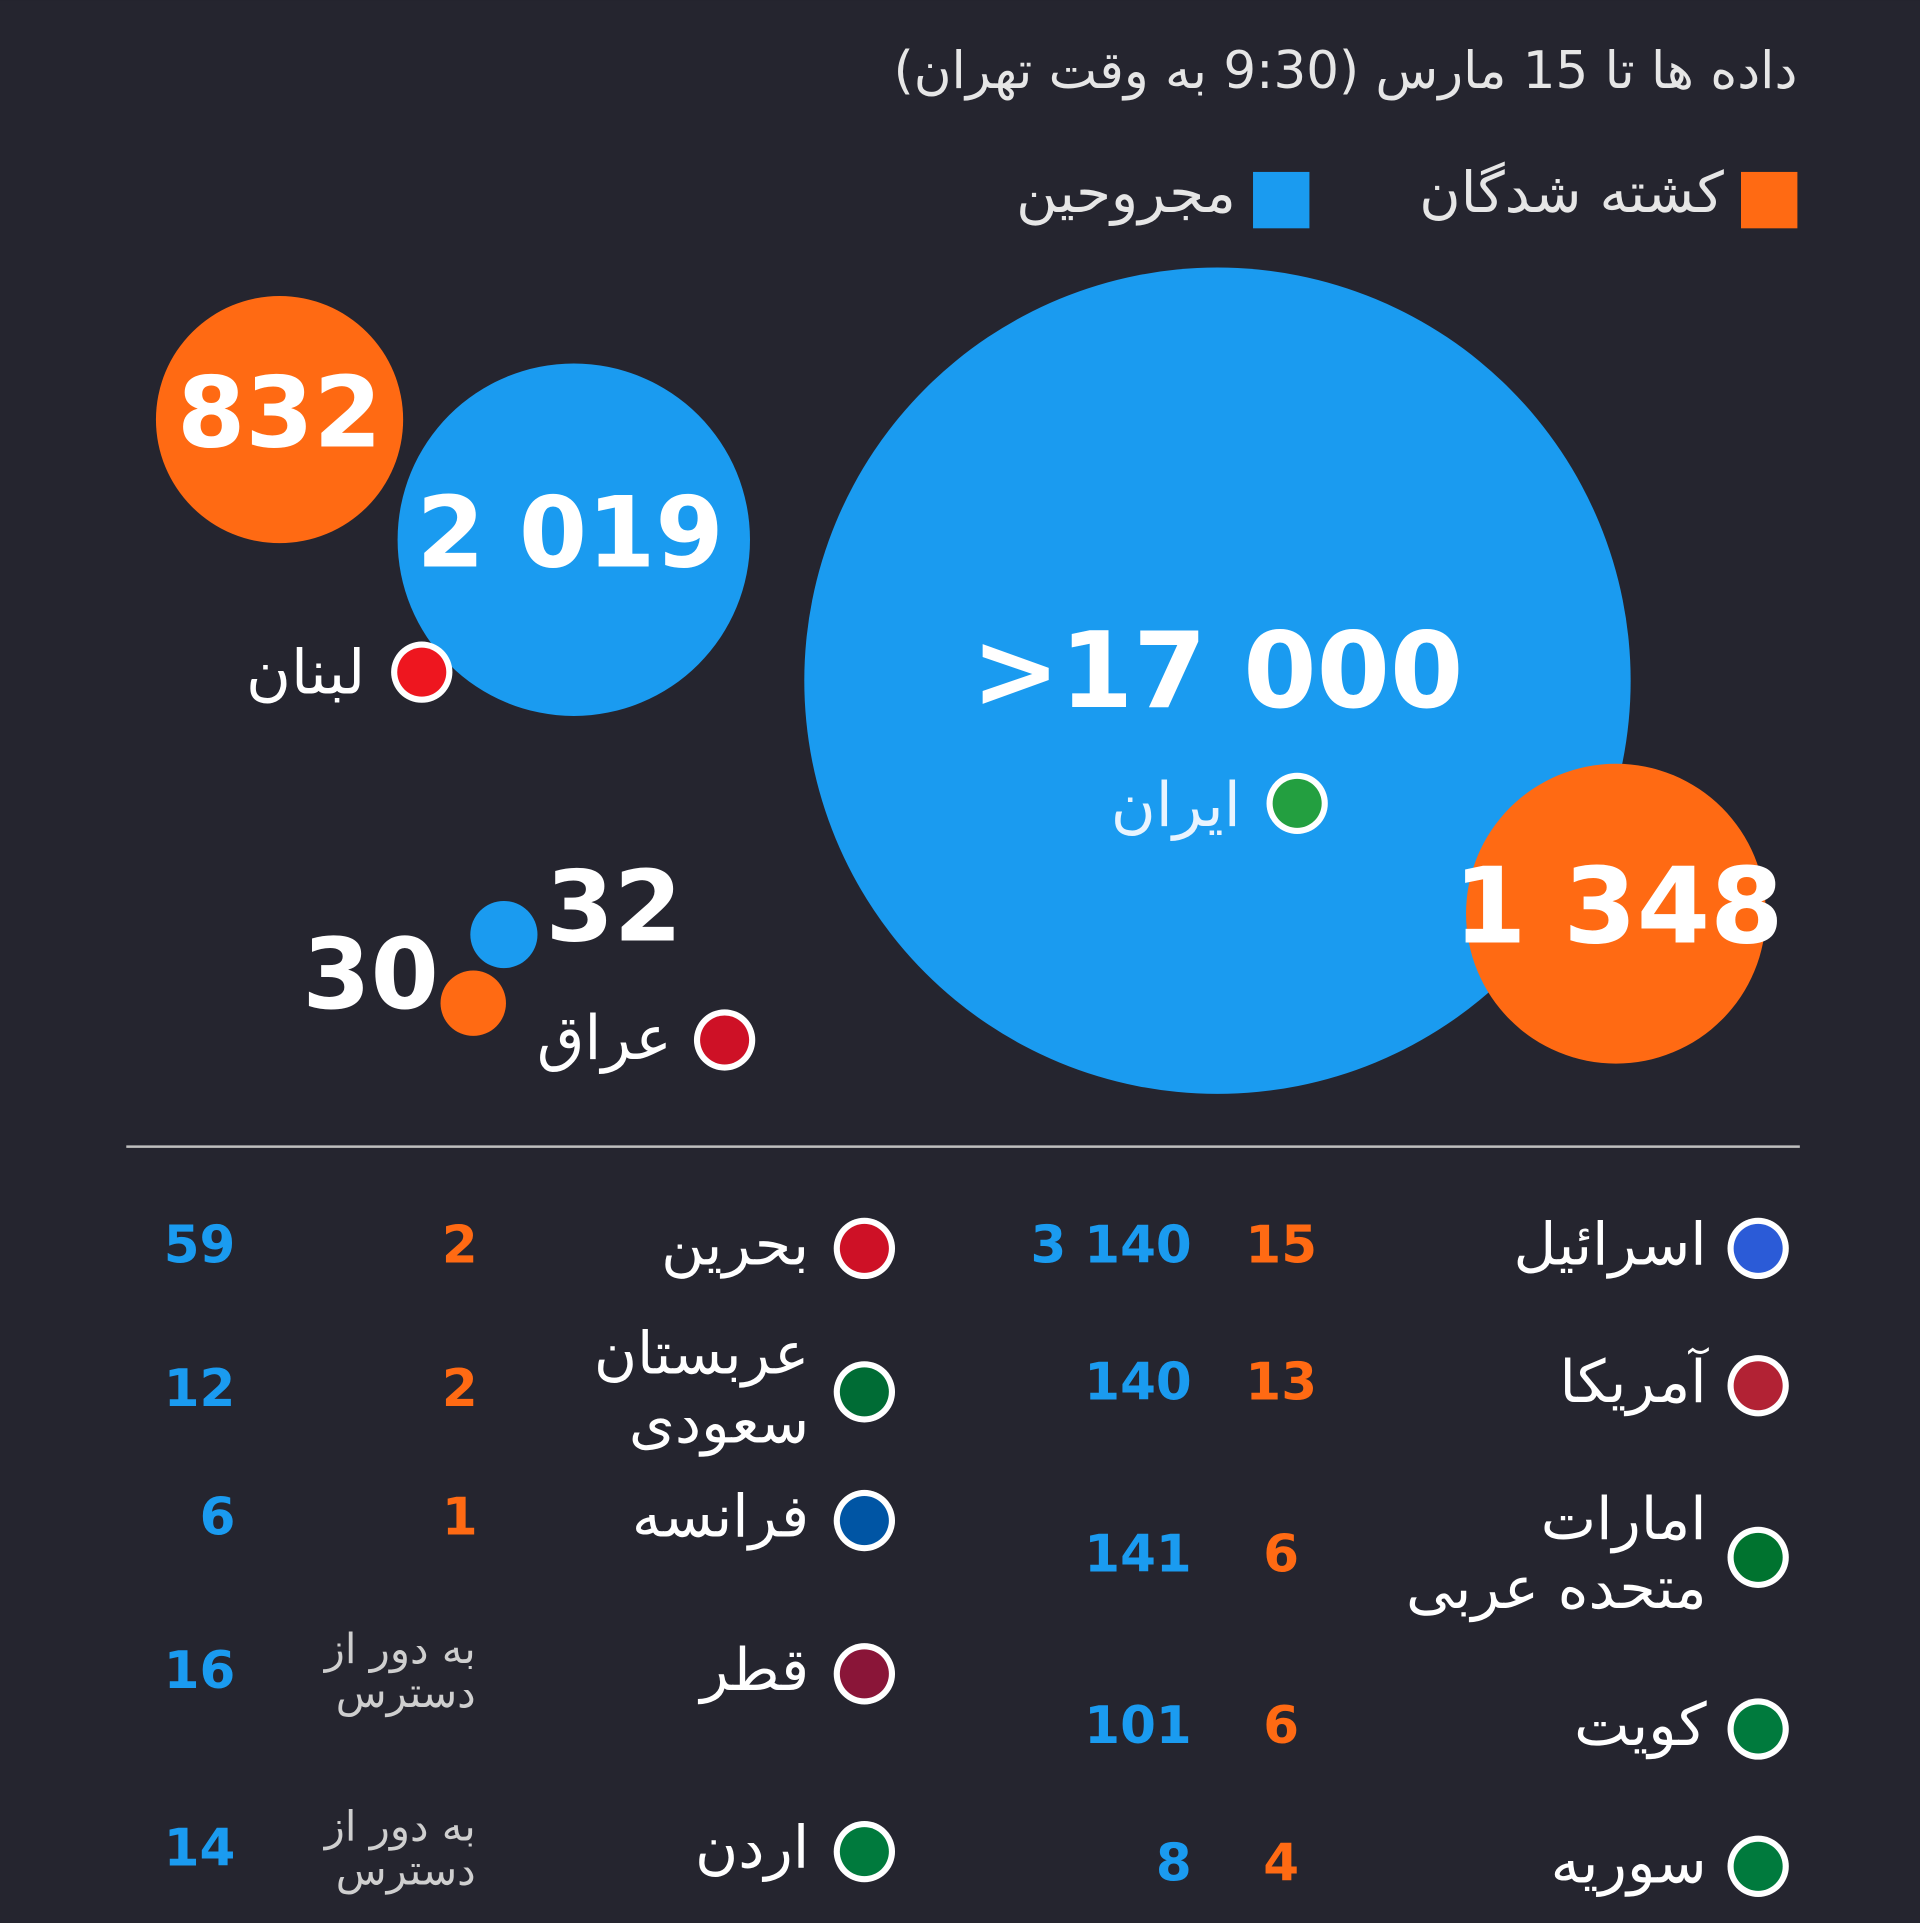 The width and height of the screenshot is (1920, 1923). I want to click on country-name: اسرائیل, so click(1609, 1245).